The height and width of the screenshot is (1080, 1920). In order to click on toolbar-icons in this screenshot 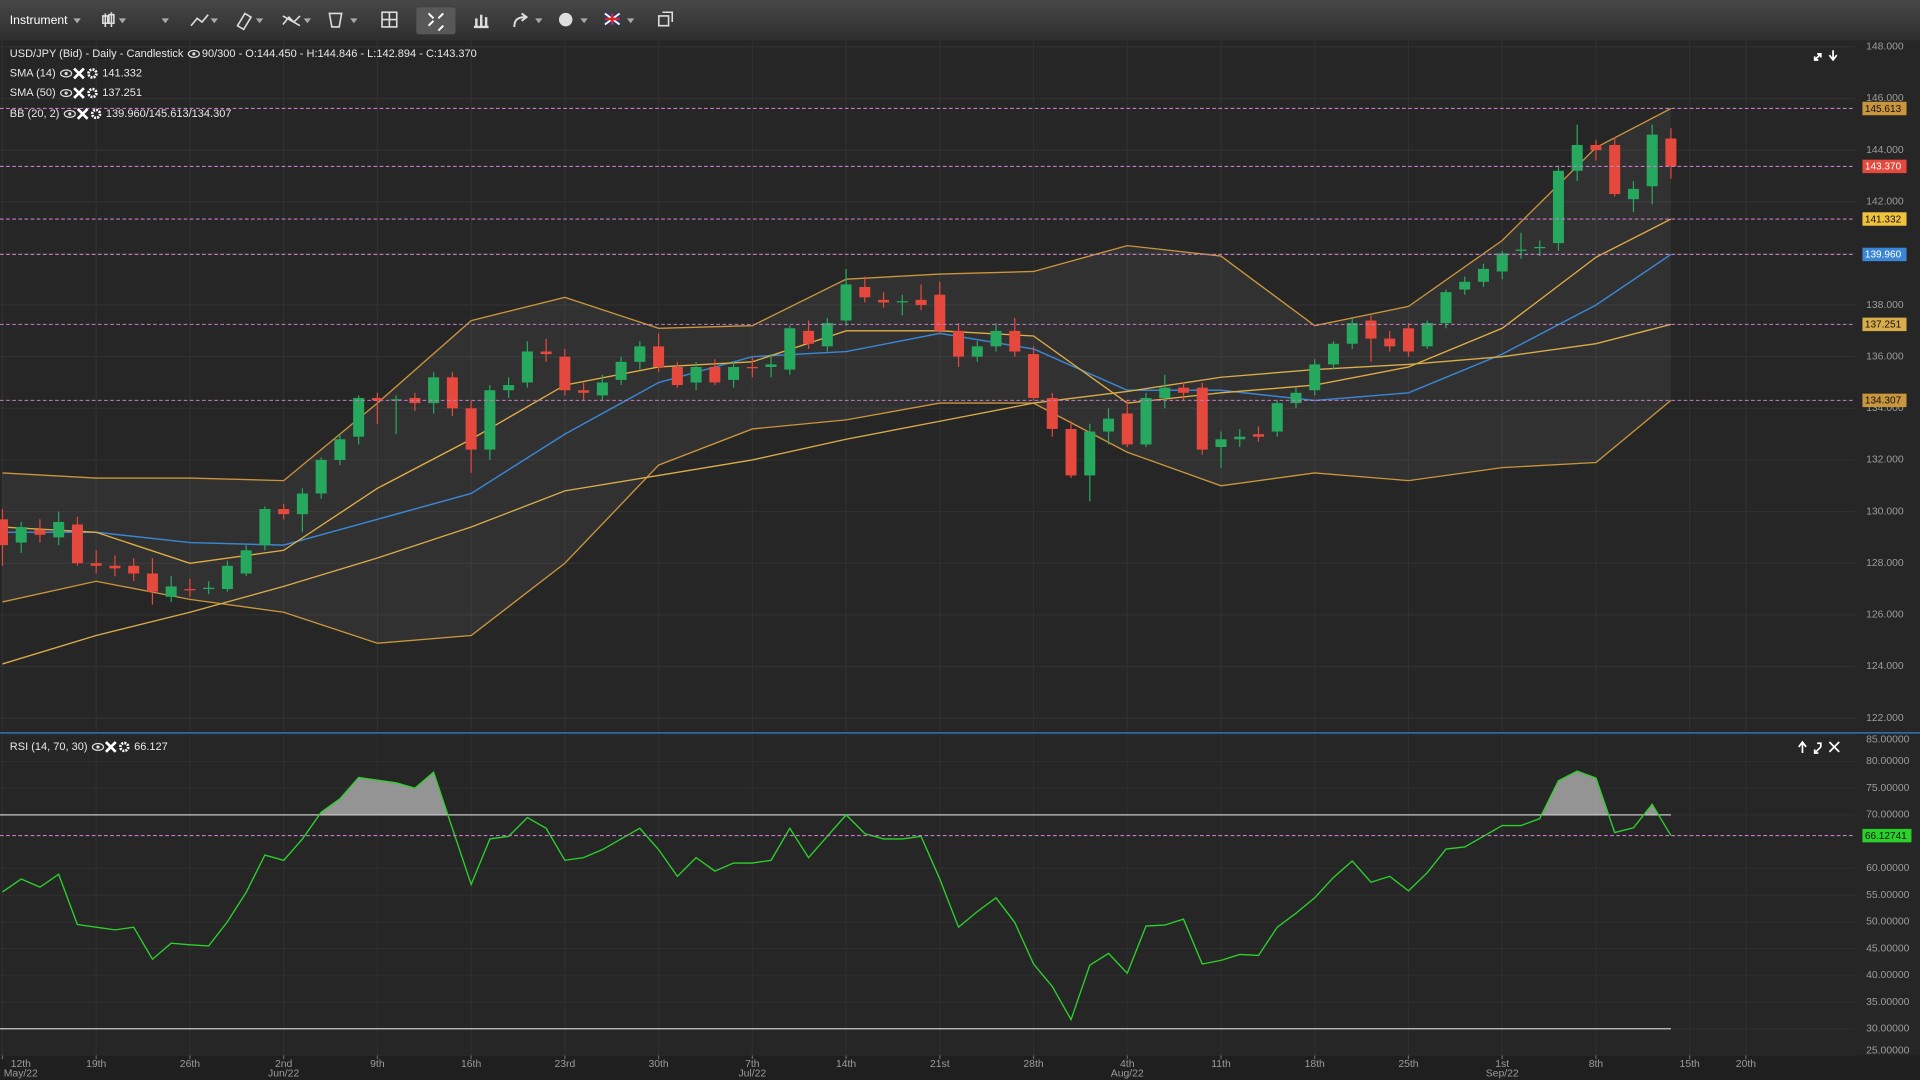, I will do `click(250, 21)`.